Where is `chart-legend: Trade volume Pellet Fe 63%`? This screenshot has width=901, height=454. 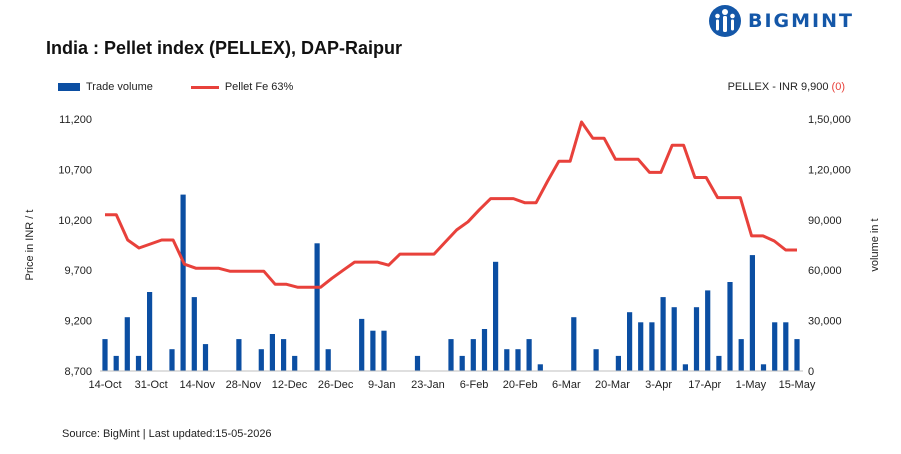
chart-legend: Trade volume Pellet Fe 63% is located at coordinates (175, 87).